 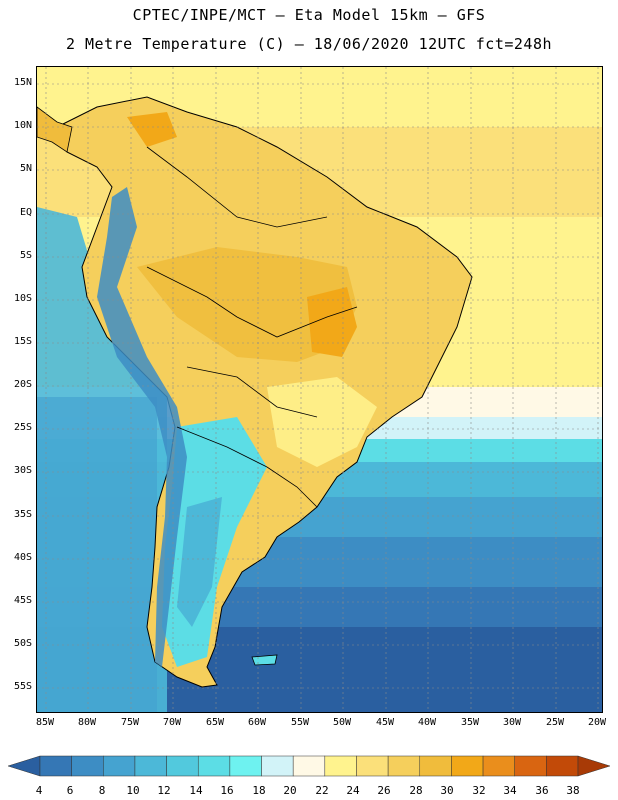 What do you see at coordinates (264, 660) in the screenshot?
I see `falkland-islands` at bounding box center [264, 660].